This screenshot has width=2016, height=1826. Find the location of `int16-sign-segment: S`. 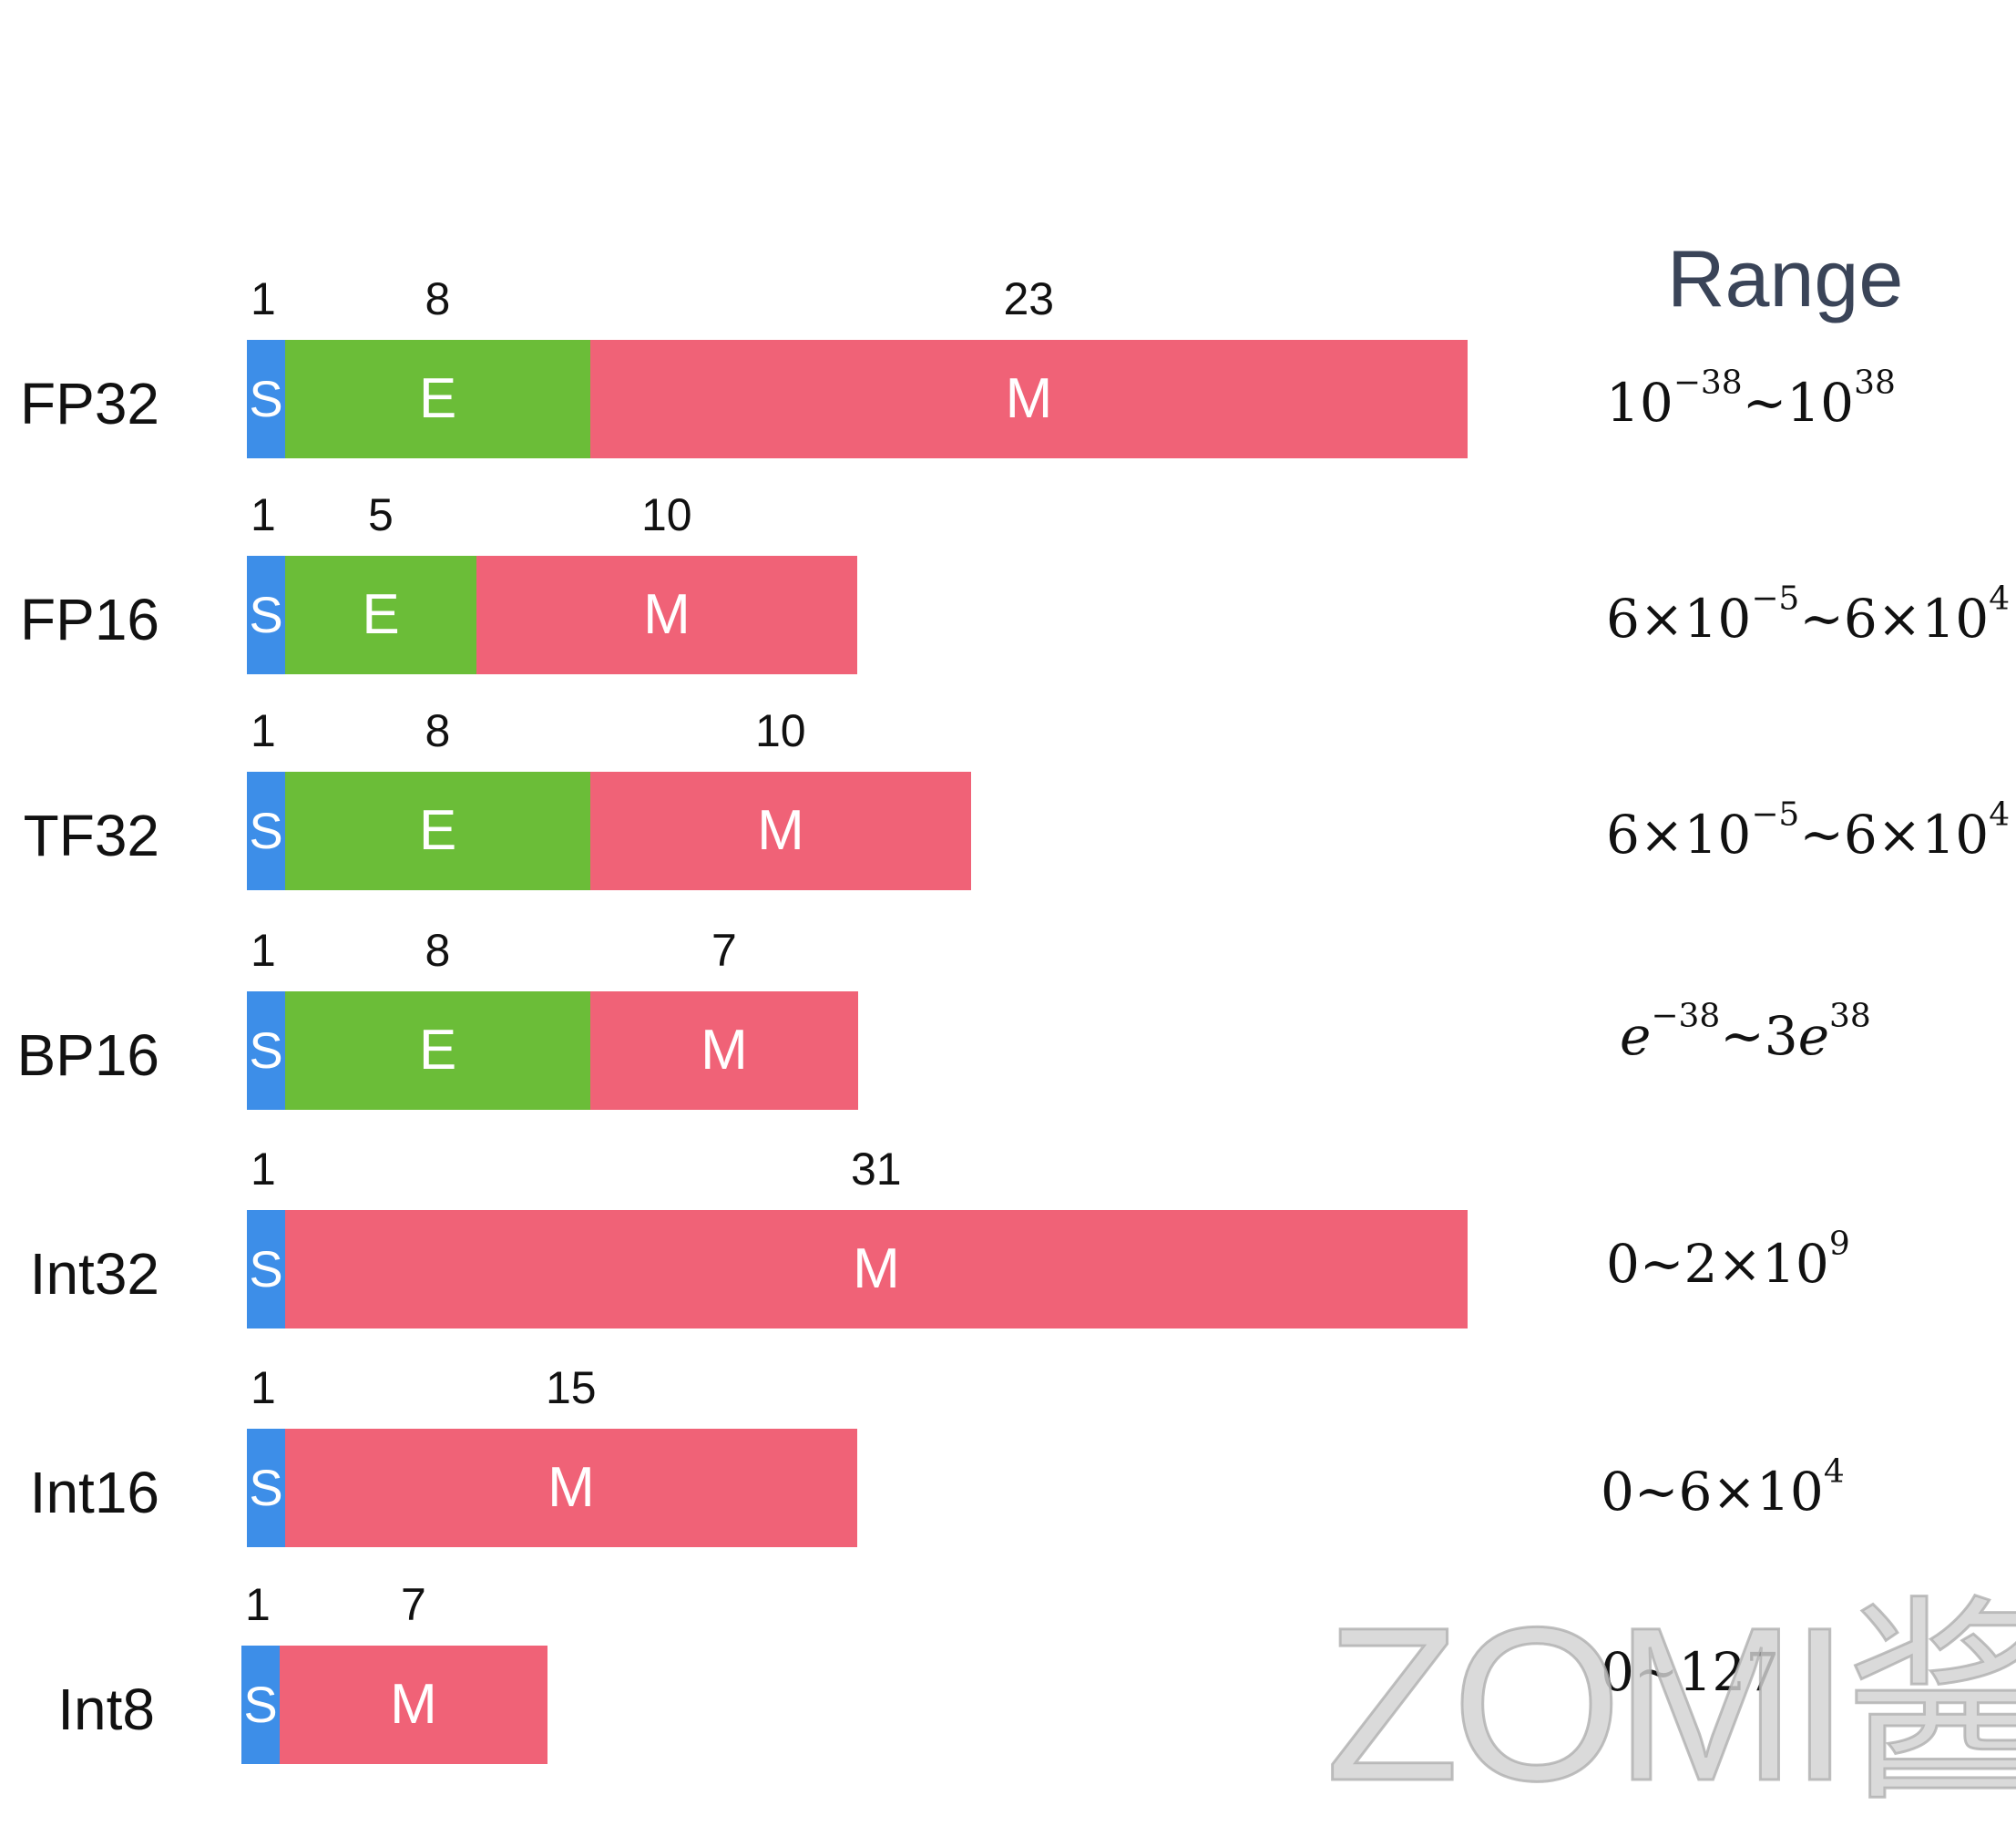

int16-sign-segment: S is located at coordinates (266, 1488).